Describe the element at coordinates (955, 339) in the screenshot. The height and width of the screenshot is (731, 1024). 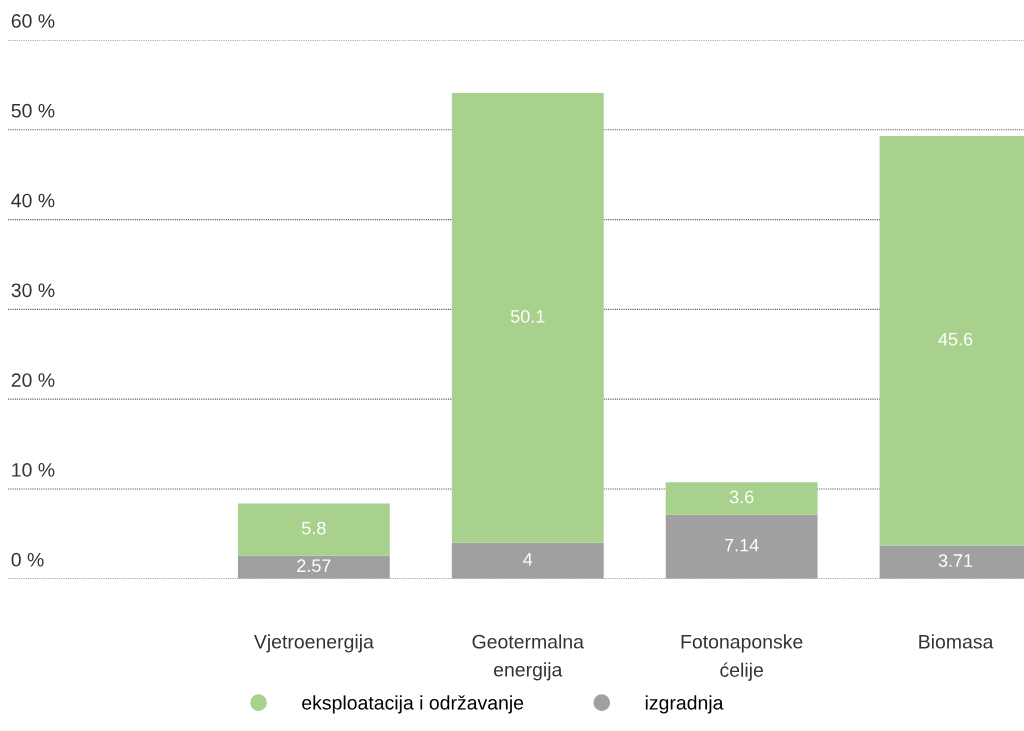
I see `data-label: 45.6` at that location.